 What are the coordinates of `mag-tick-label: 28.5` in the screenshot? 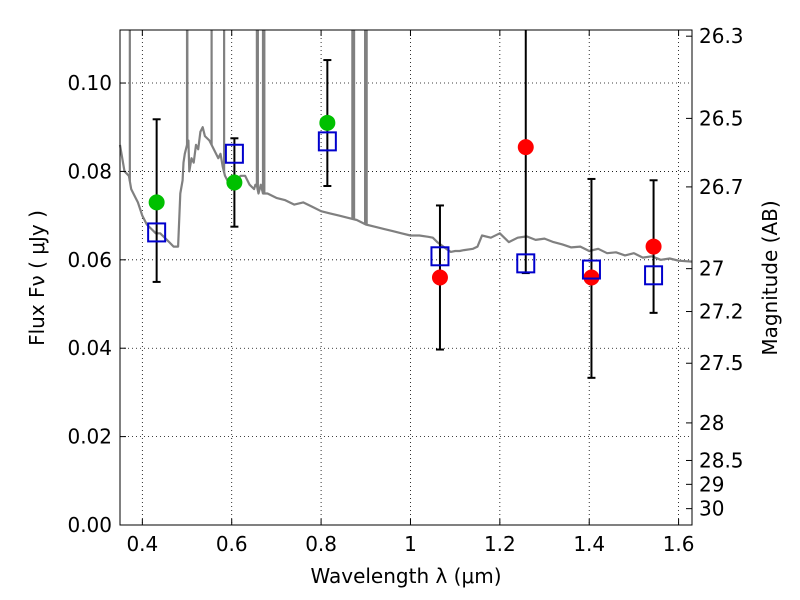 It's located at (721, 460).